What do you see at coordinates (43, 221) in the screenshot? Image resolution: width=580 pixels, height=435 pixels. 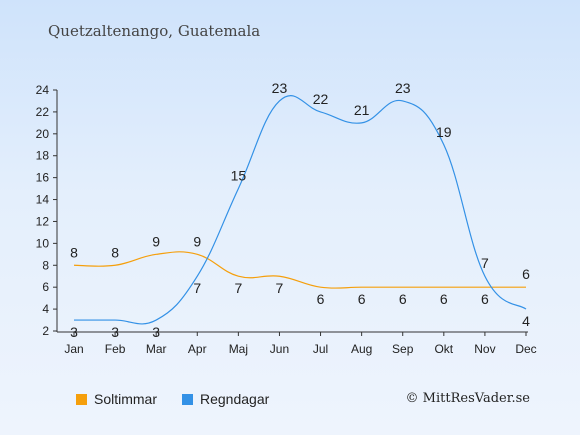 I see `y-tick-label: 12` at bounding box center [43, 221].